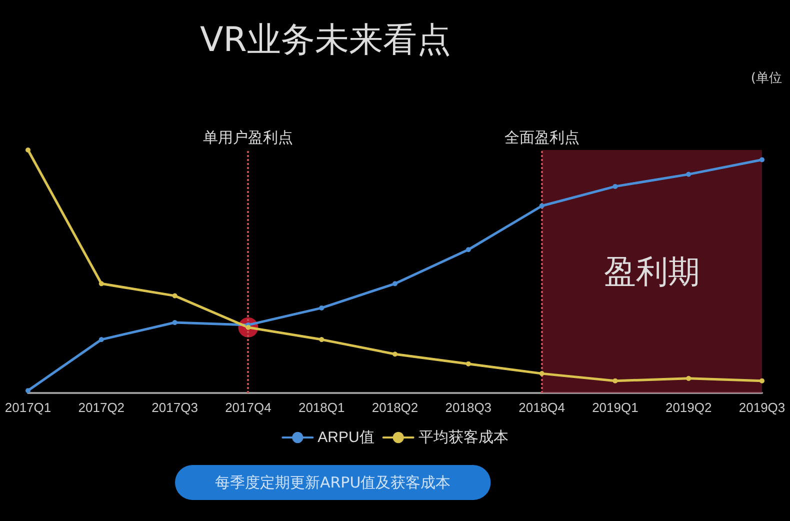 The height and width of the screenshot is (521, 790). What do you see at coordinates (321, 407) in the screenshot?
I see `x-tick-label: 2018Q1` at bounding box center [321, 407].